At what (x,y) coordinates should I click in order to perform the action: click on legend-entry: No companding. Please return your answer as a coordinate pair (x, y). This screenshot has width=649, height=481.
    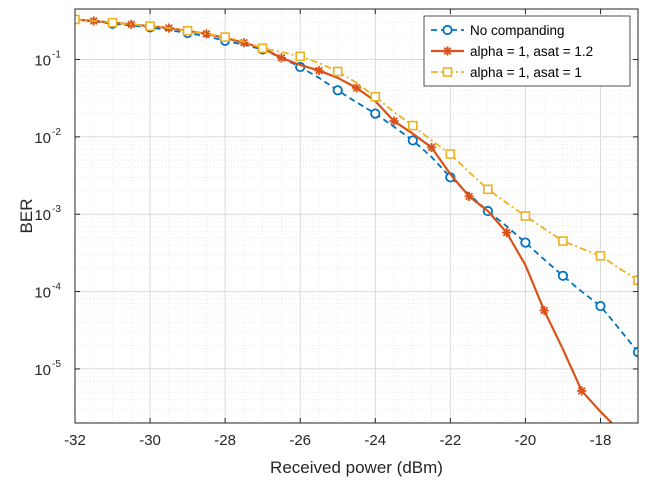
    Looking at the image, I should click on (498, 30).